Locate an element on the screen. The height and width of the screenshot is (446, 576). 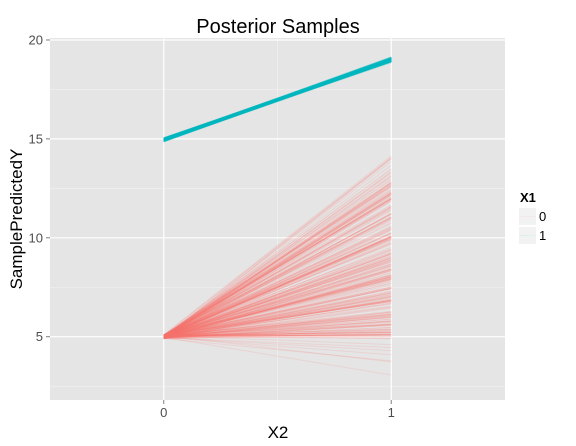
legend-title: X1 is located at coordinates (528, 197).